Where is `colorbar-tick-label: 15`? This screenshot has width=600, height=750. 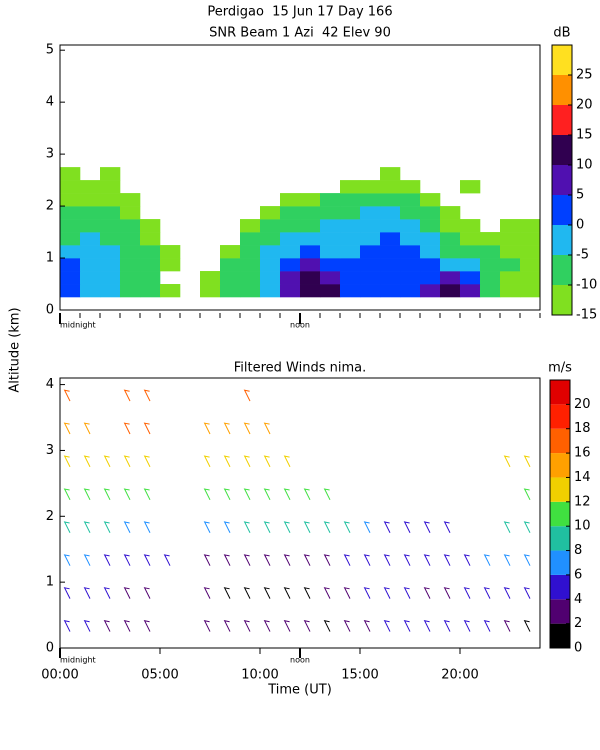
colorbar-tick-label: 15 is located at coordinates (584, 135).